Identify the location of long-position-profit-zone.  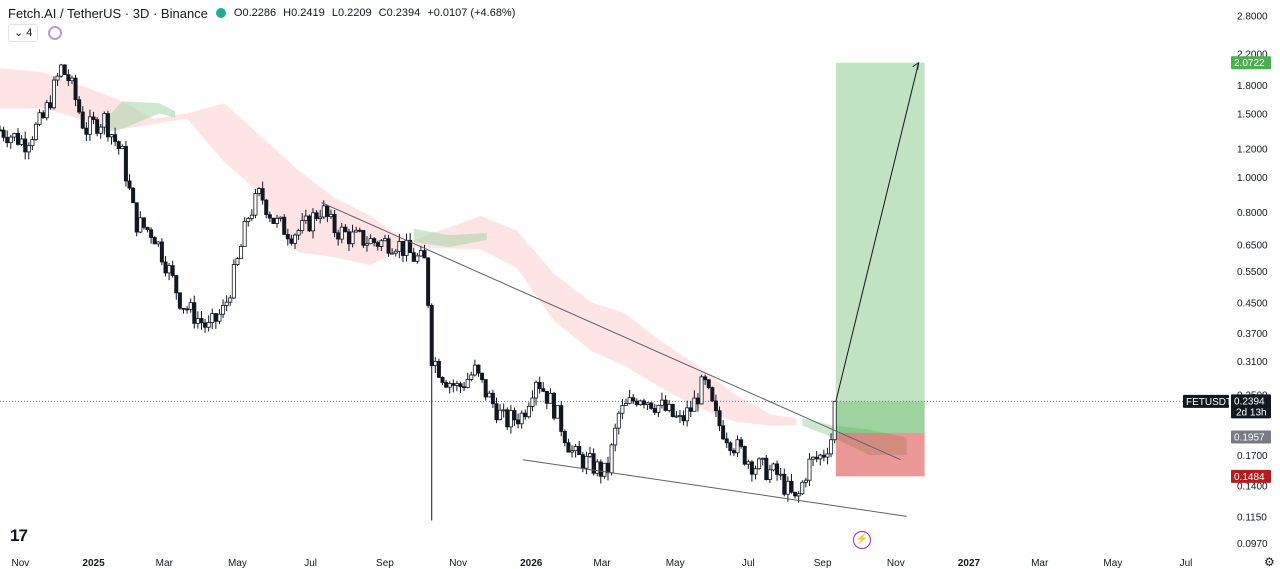
(880, 247).